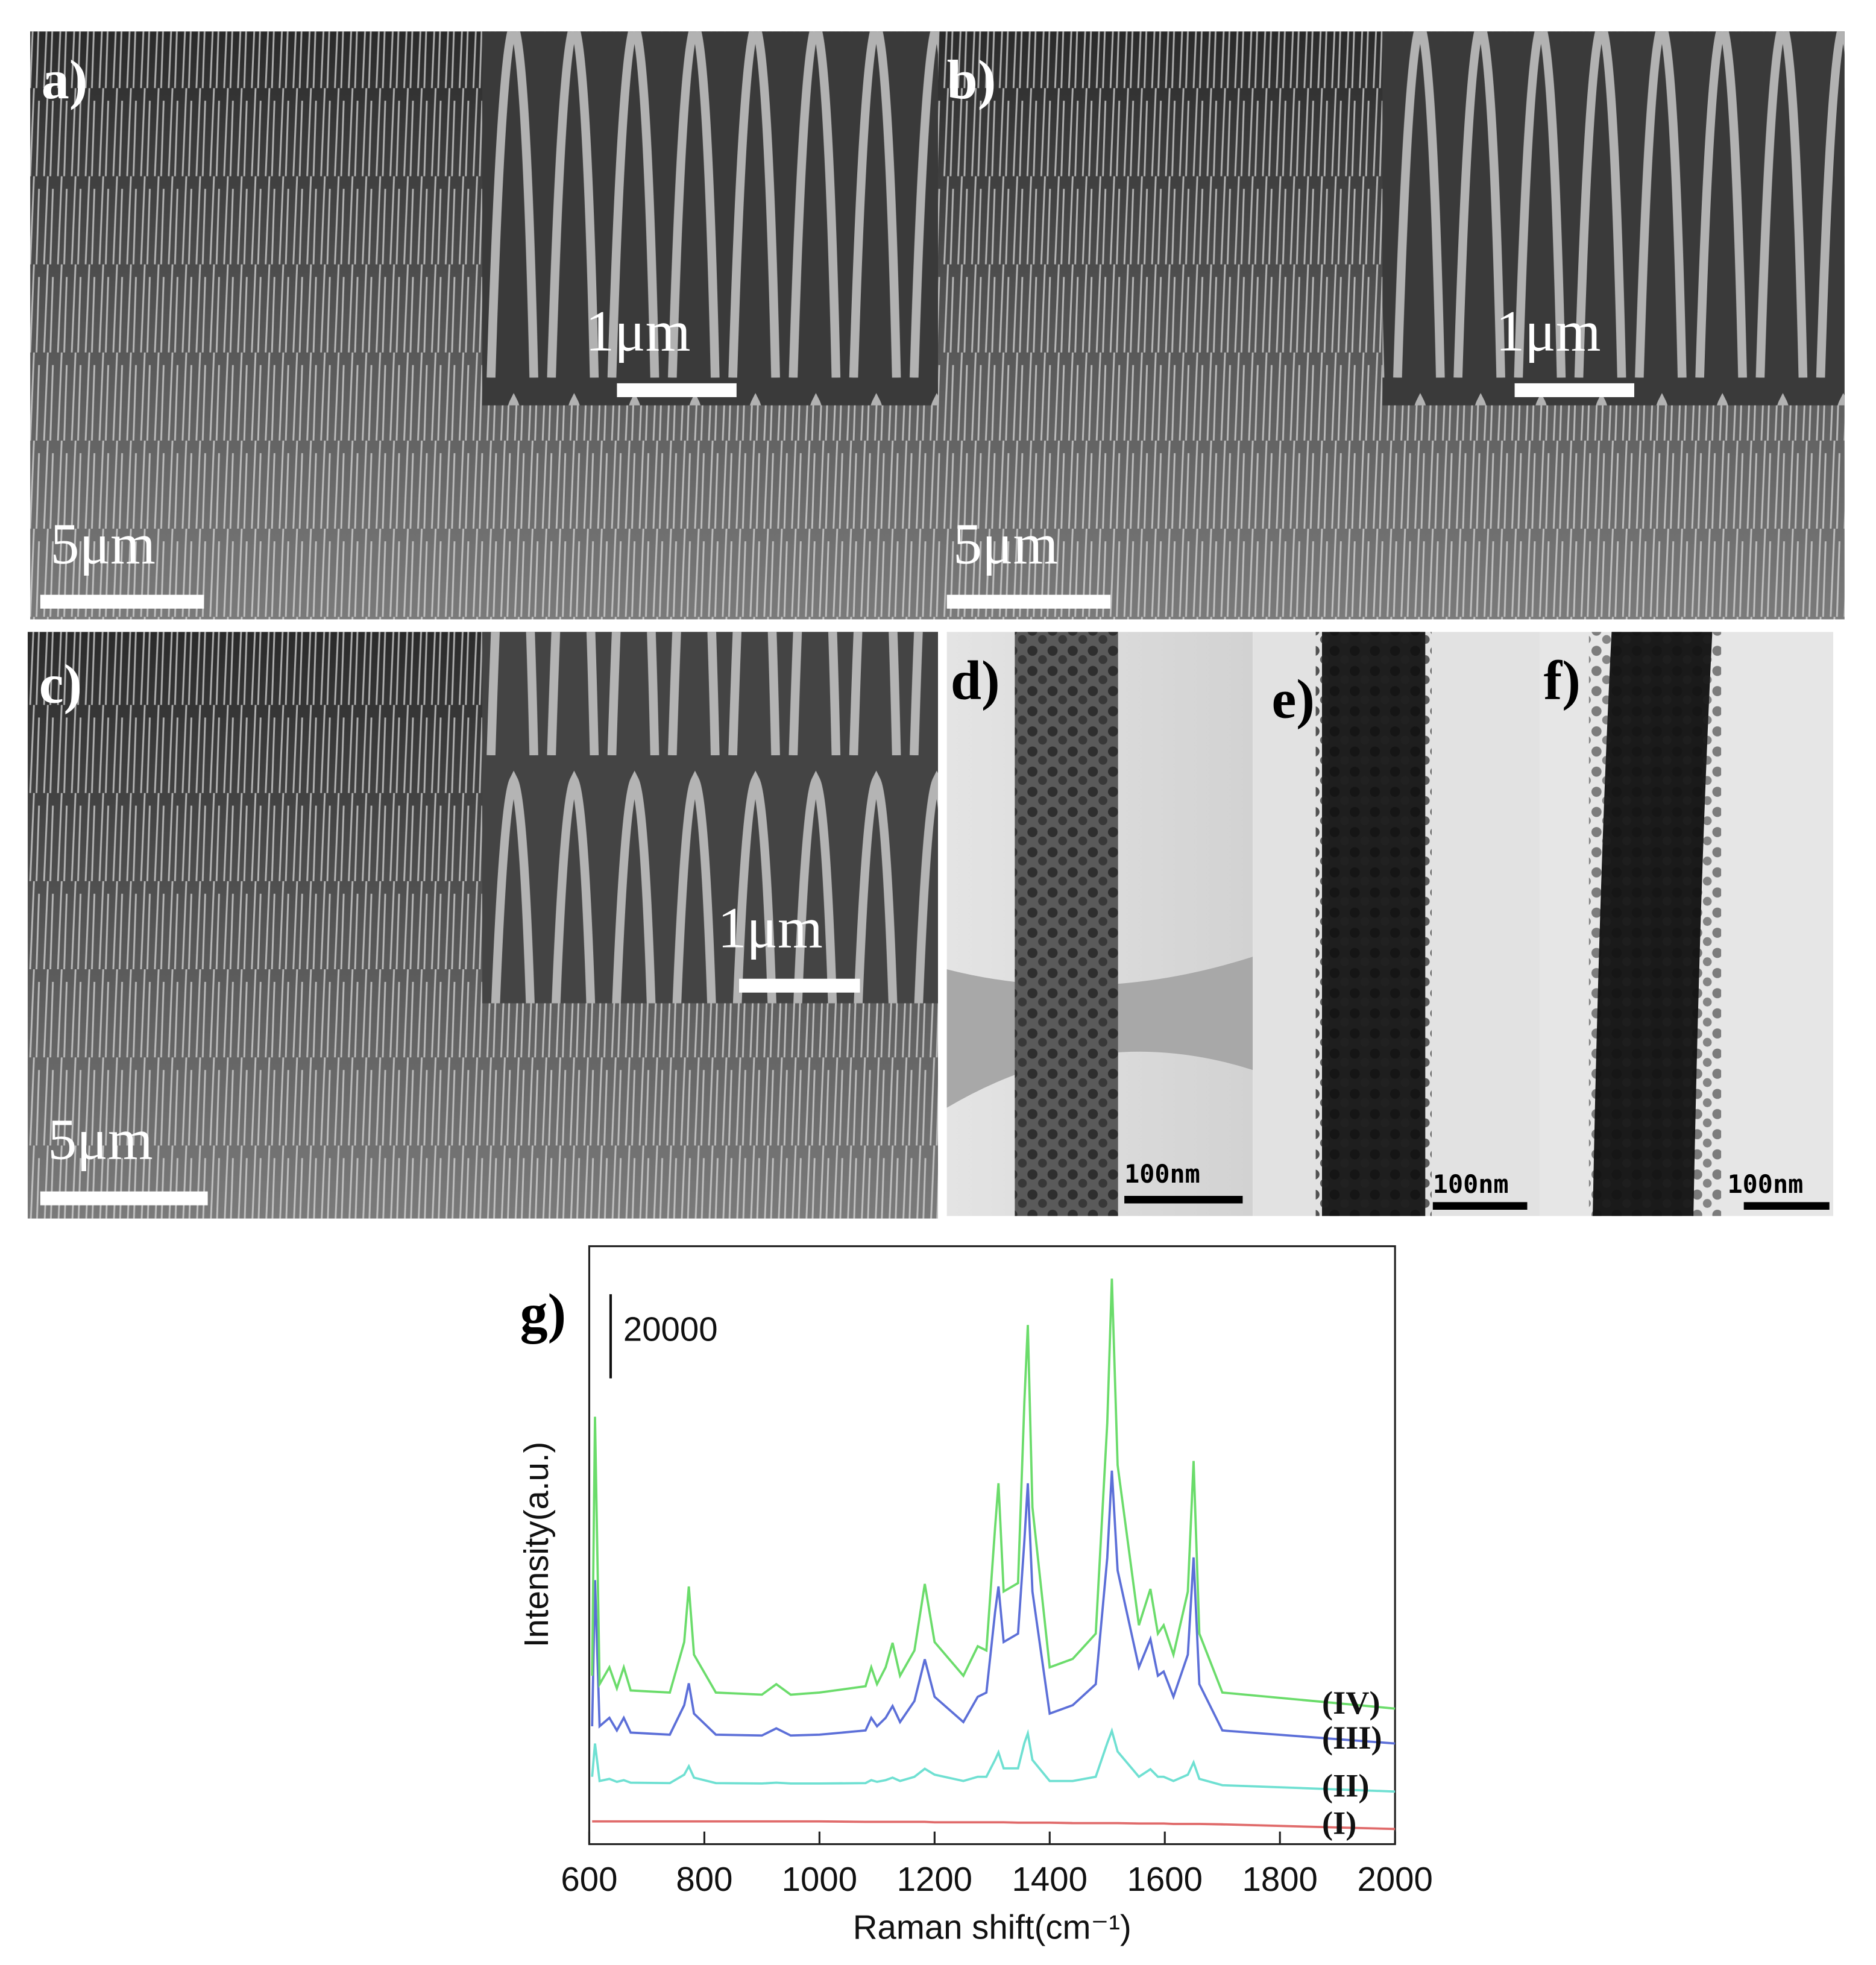 This screenshot has height=1965, width=1876. What do you see at coordinates (1099, 924) in the screenshot?
I see `panel-d-image` at bounding box center [1099, 924].